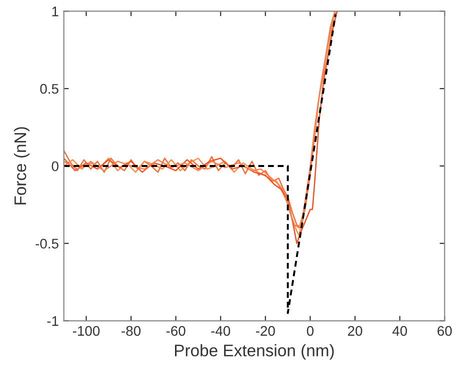  I want to click on y-tick-label: -0.5, so click(47, 243).